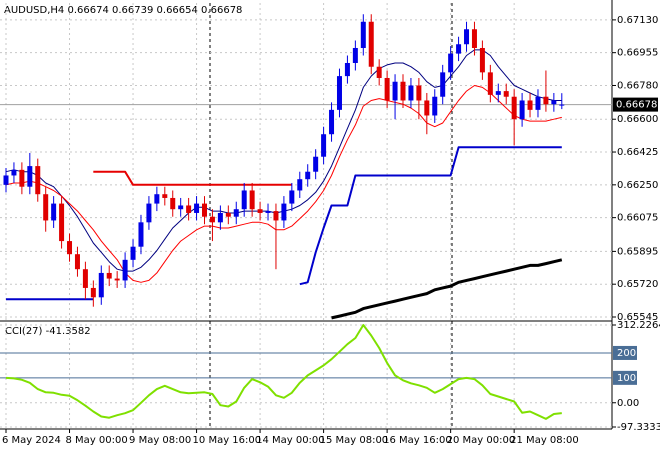 The width and height of the screenshot is (660, 450). Describe the element at coordinates (227, 440) in the screenshot. I see `time-label: 10 May 16:00` at that location.